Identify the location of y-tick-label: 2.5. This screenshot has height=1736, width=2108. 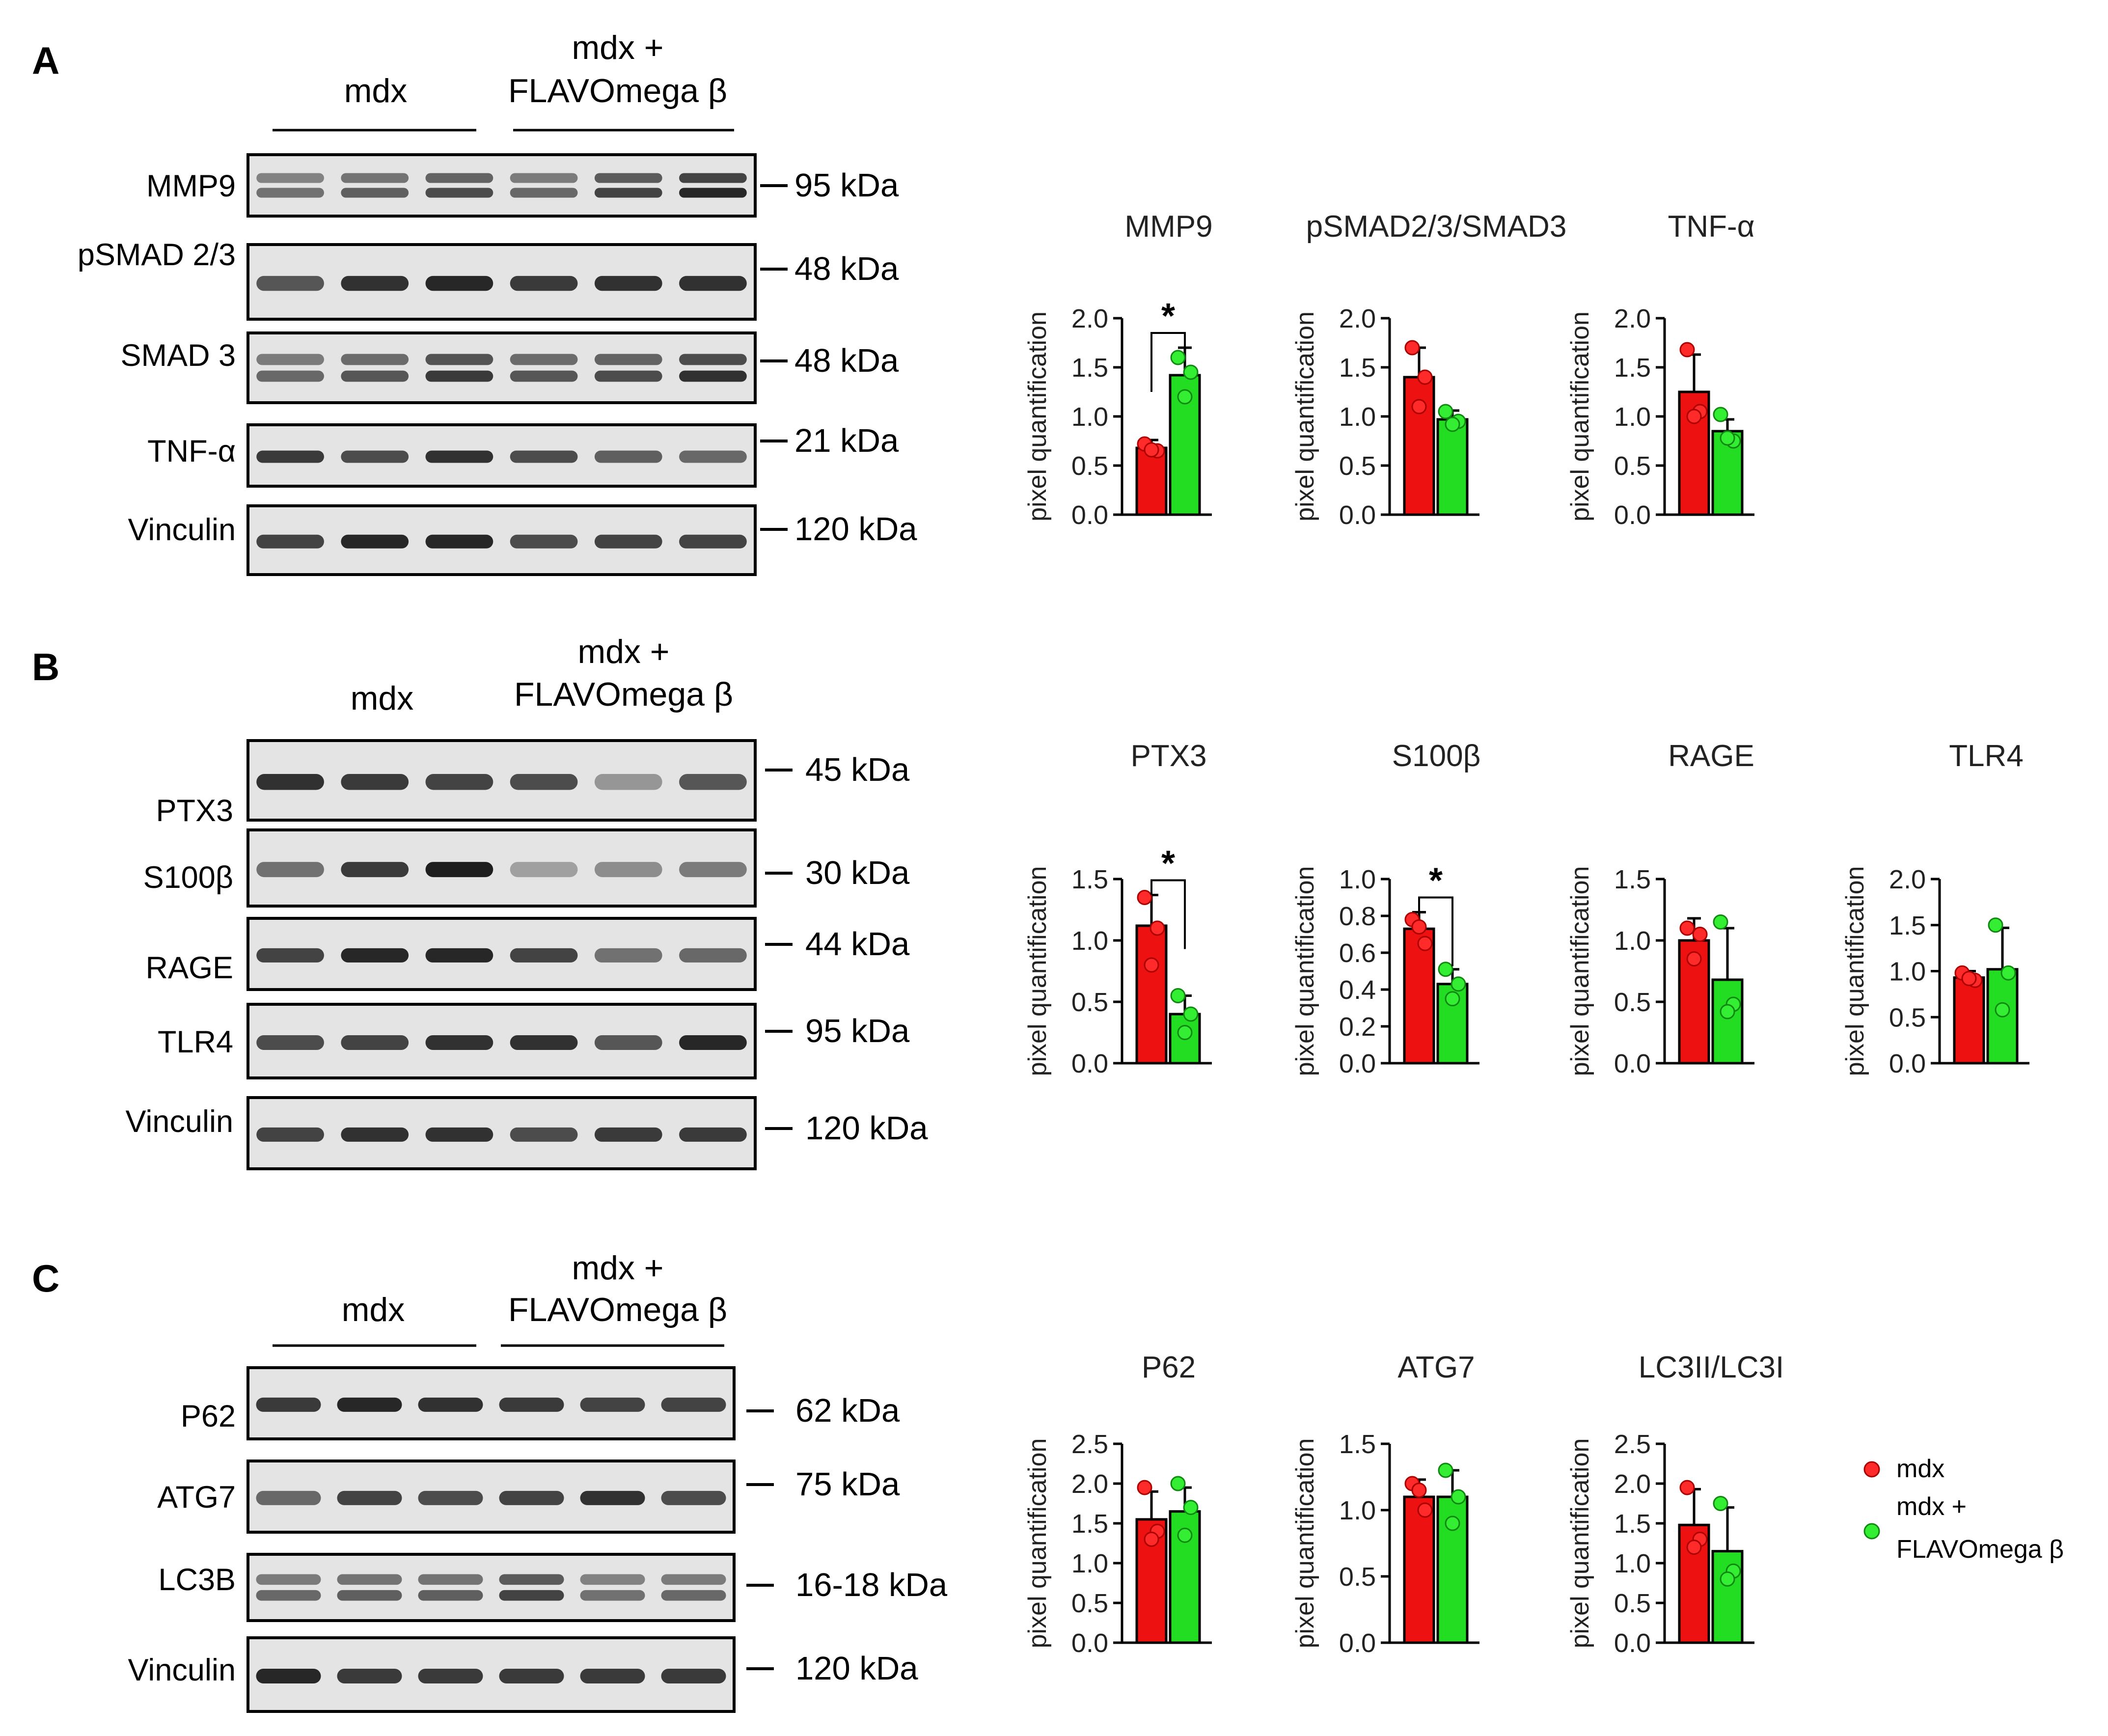
(1090, 1444).